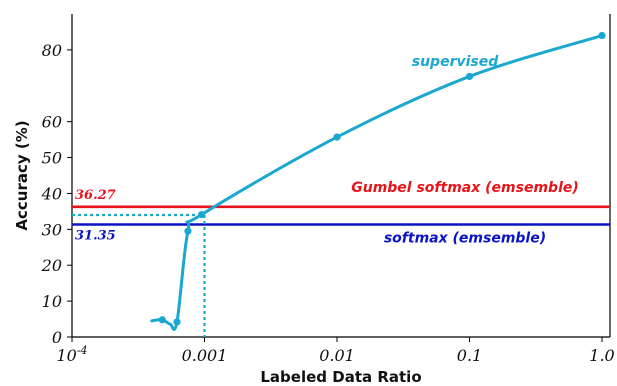  What do you see at coordinates (95, 235) in the screenshot?
I see `reference-value-label: 31.35` at bounding box center [95, 235].